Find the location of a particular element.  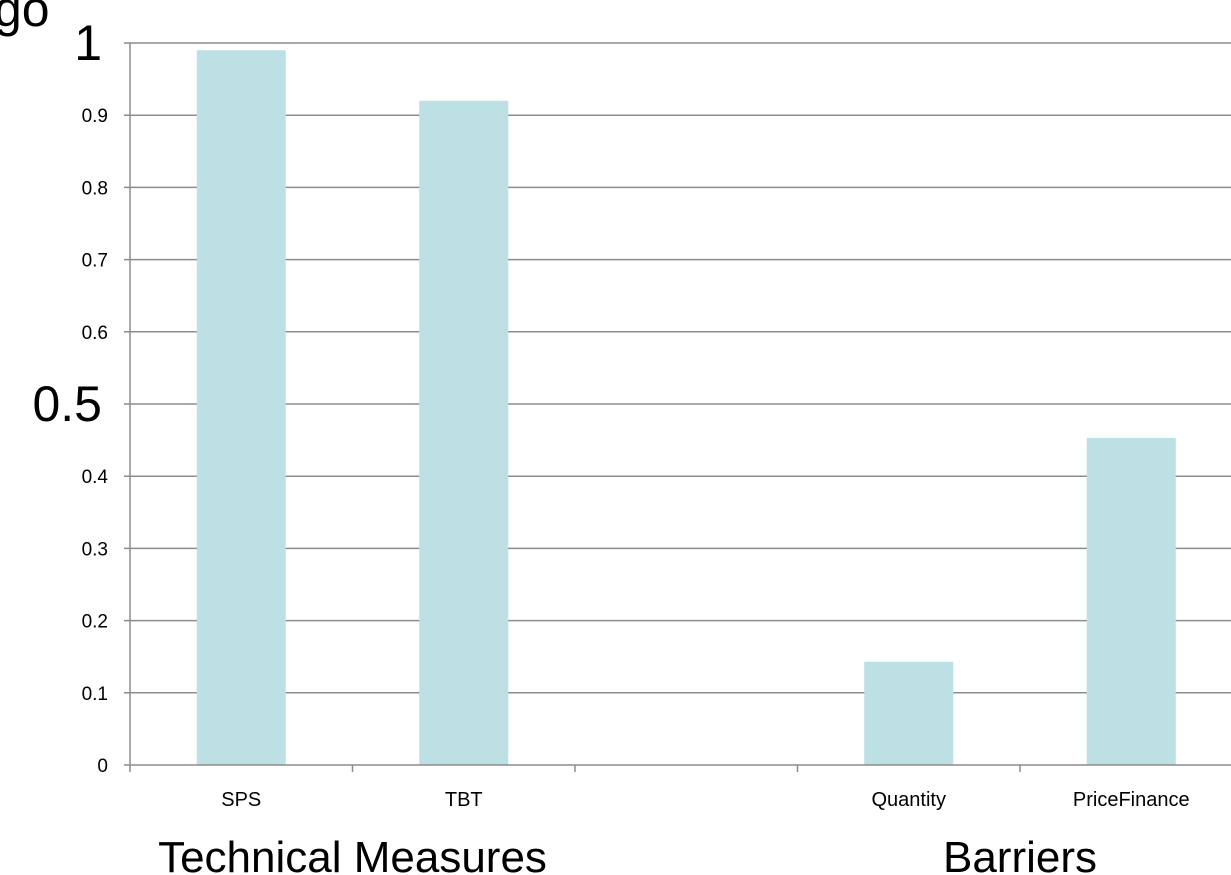

group-label: Barriers is located at coordinates (1020, 854).